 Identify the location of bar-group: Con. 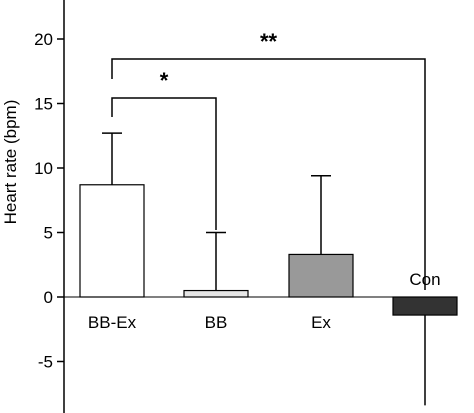
(425, 338).